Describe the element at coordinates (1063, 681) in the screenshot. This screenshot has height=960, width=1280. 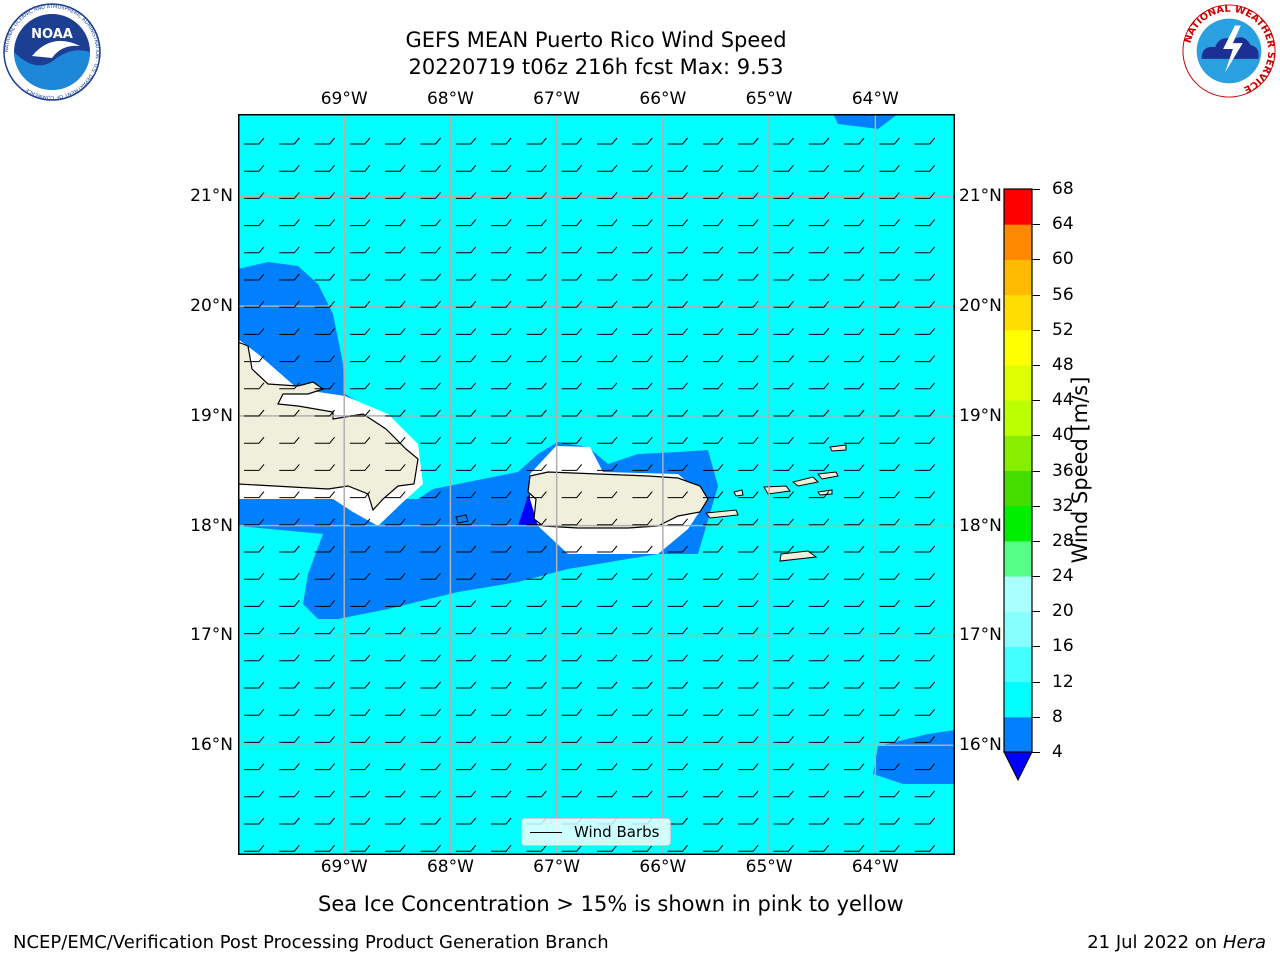
I see `colorbar-tick-label: 12` at that location.